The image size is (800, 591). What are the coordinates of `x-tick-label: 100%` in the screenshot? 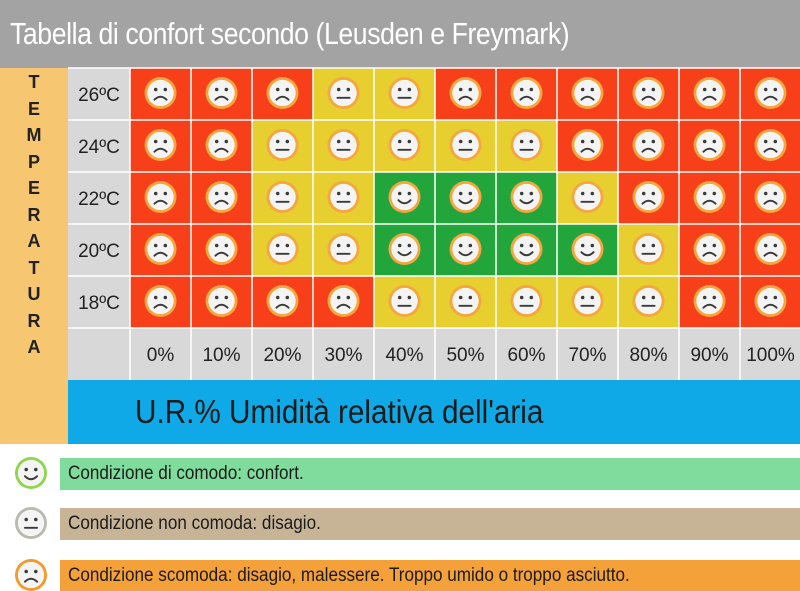 It's located at (770, 355).